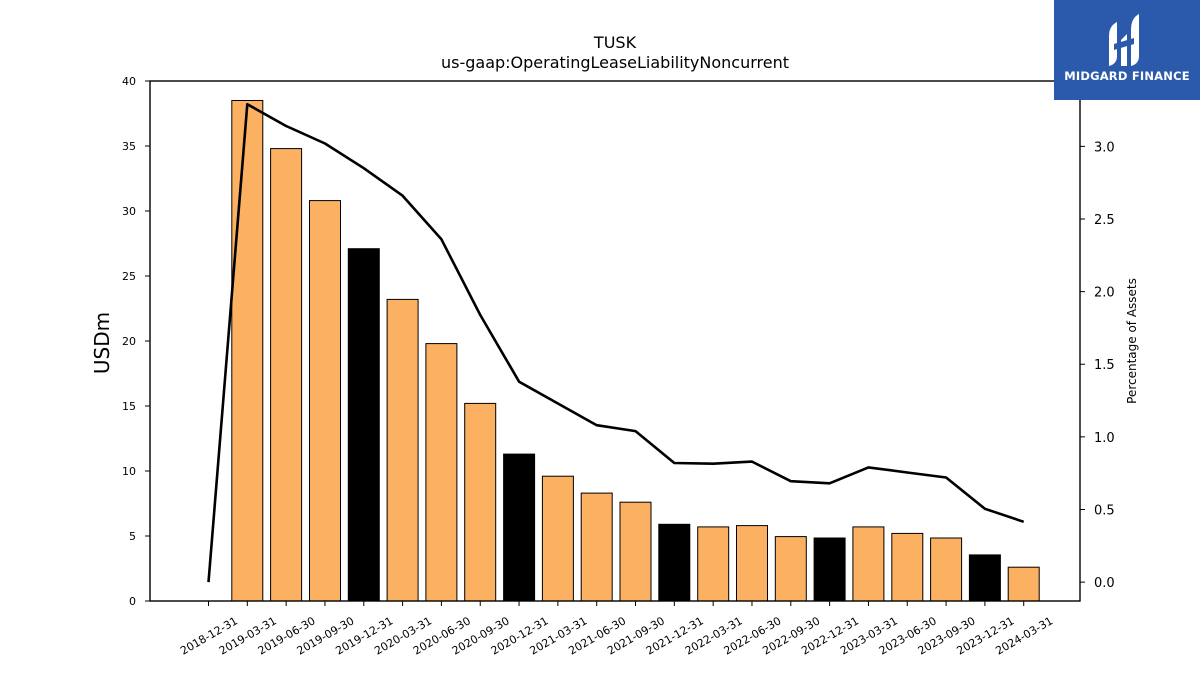 Image resolution: width=1200 pixels, height=675 pixels. Describe the element at coordinates (129, 81) in the screenshot. I see `y-tick-label: 40` at that location.